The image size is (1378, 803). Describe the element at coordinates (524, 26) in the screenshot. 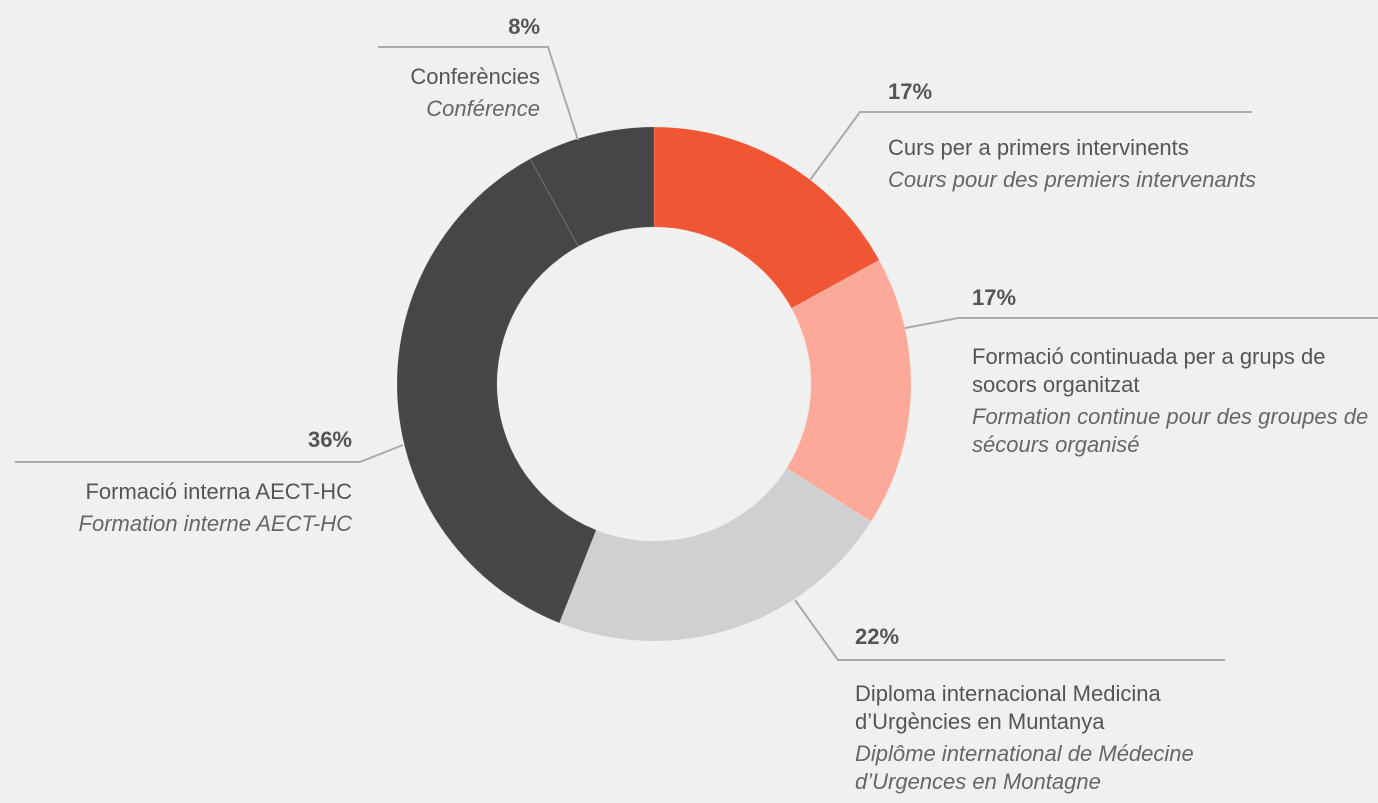

I see `value-label: 8%` at that location.